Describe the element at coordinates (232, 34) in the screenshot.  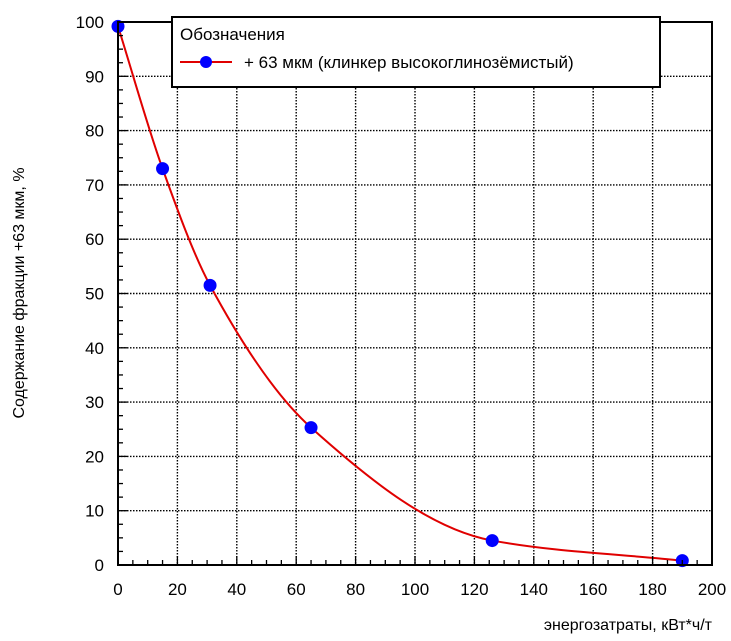
I see `legend-title: Обозначения` at that location.